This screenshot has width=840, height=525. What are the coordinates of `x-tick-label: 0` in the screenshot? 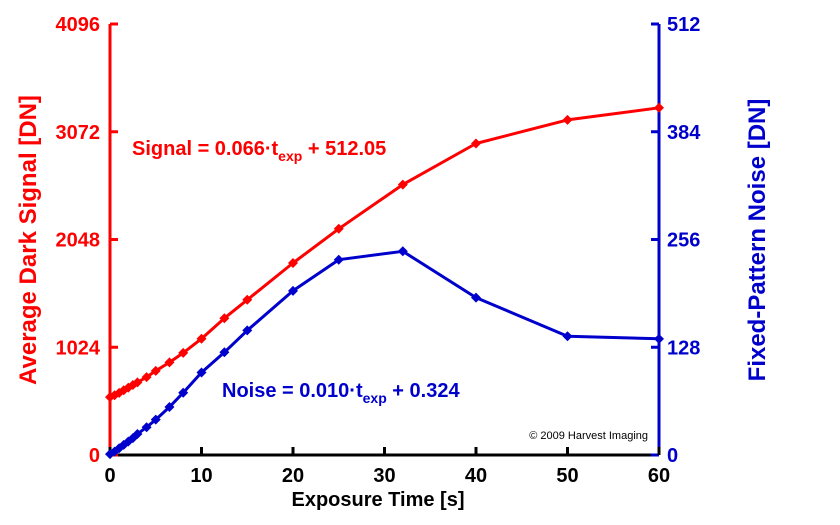 It's located at (109, 476).